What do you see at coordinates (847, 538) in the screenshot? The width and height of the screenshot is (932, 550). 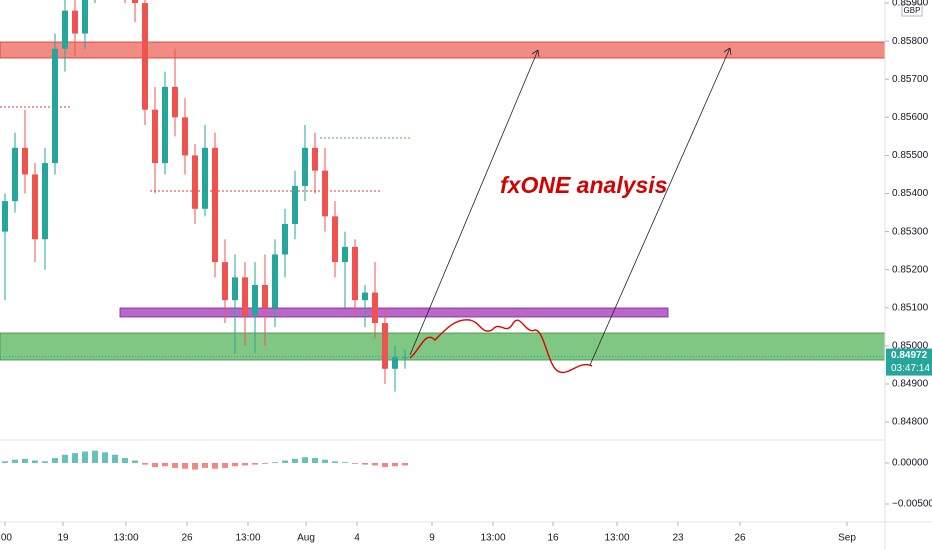 I see `x-tick-label: Sep` at bounding box center [847, 538].